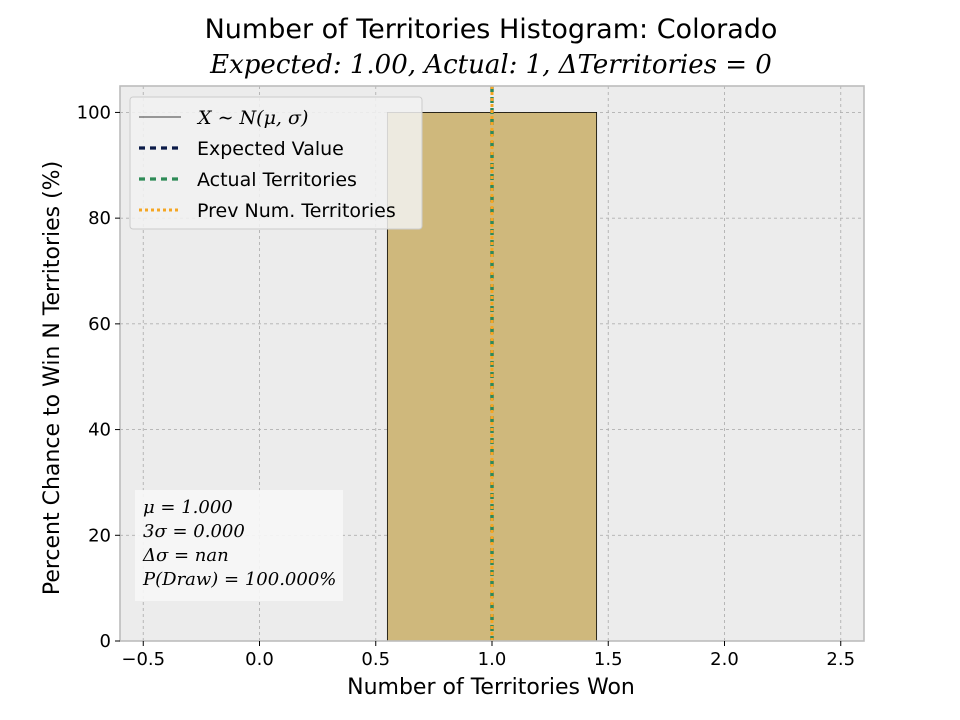 Image resolution: width=960 pixels, height=720 pixels. I want to click on x-axis-label: Number of Territories Won, so click(491, 687).